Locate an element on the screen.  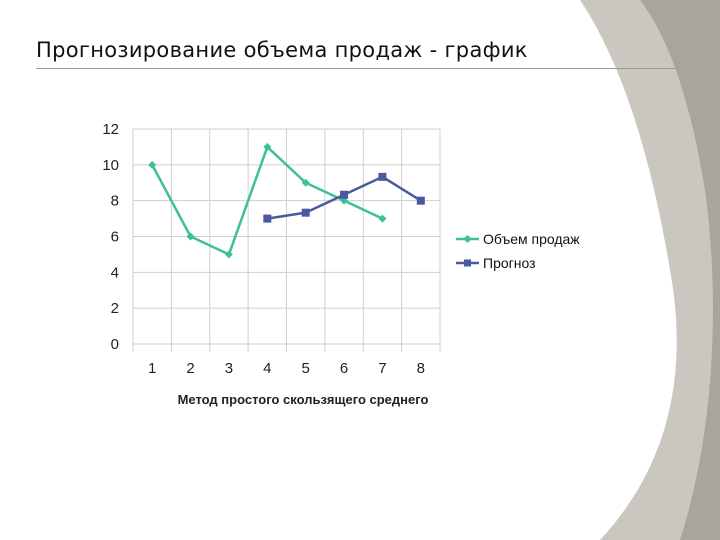
x-tick-label: 4 is located at coordinates (267, 368).